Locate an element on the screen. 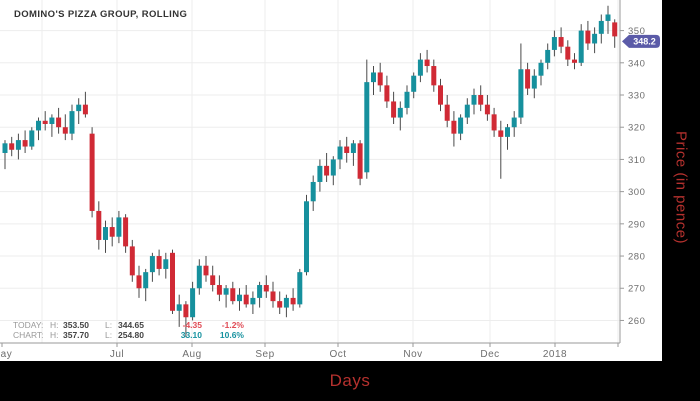 The image size is (700, 401). y-tick-label: 270 is located at coordinates (636, 289).